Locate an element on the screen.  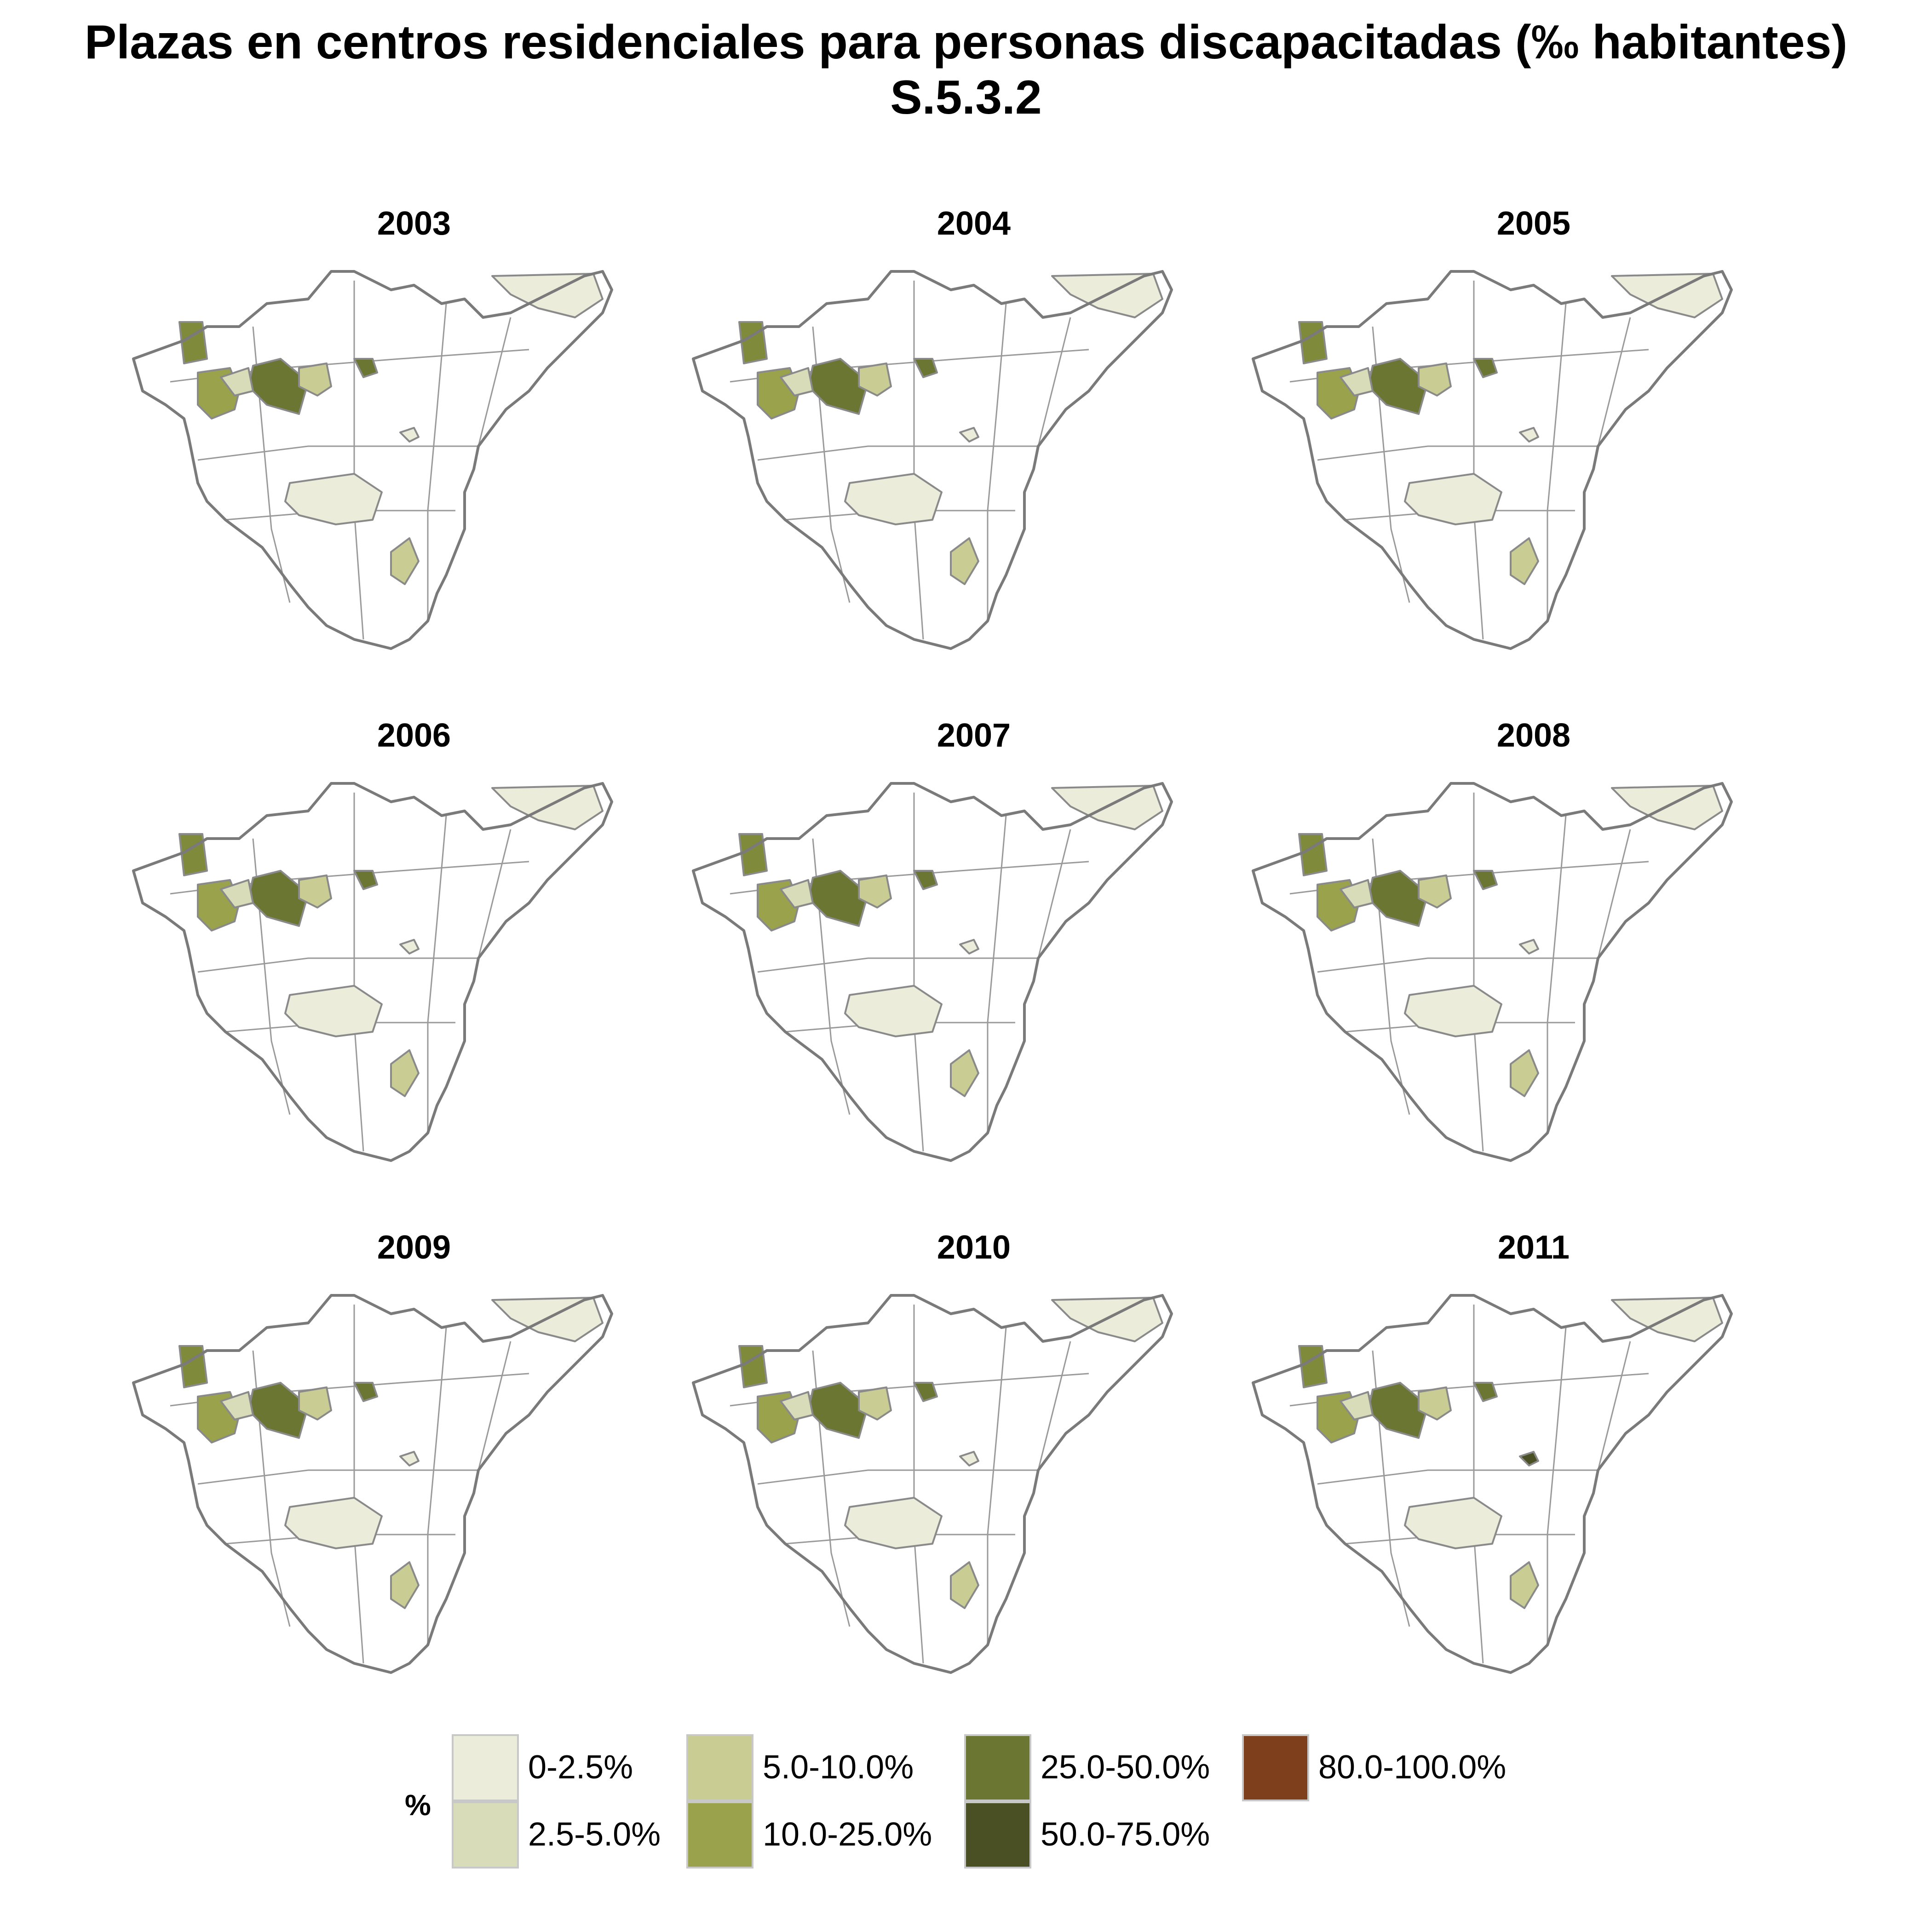
chart-subtitle: S.5.3.2 is located at coordinates (966, 97).